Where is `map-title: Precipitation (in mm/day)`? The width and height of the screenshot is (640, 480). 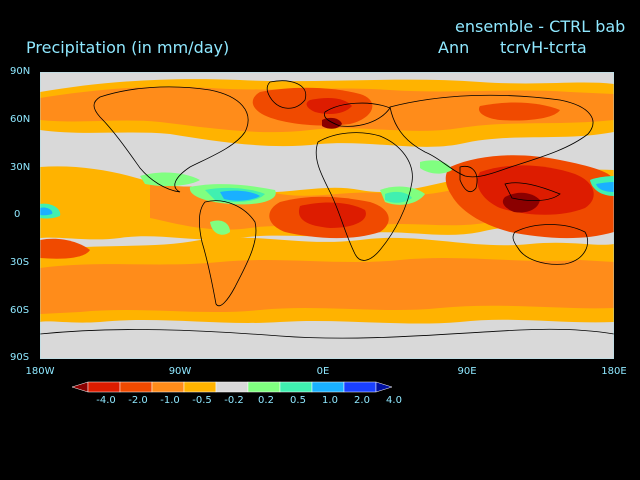
map-title: Precipitation (in mm/day) is located at coordinates (128, 47).